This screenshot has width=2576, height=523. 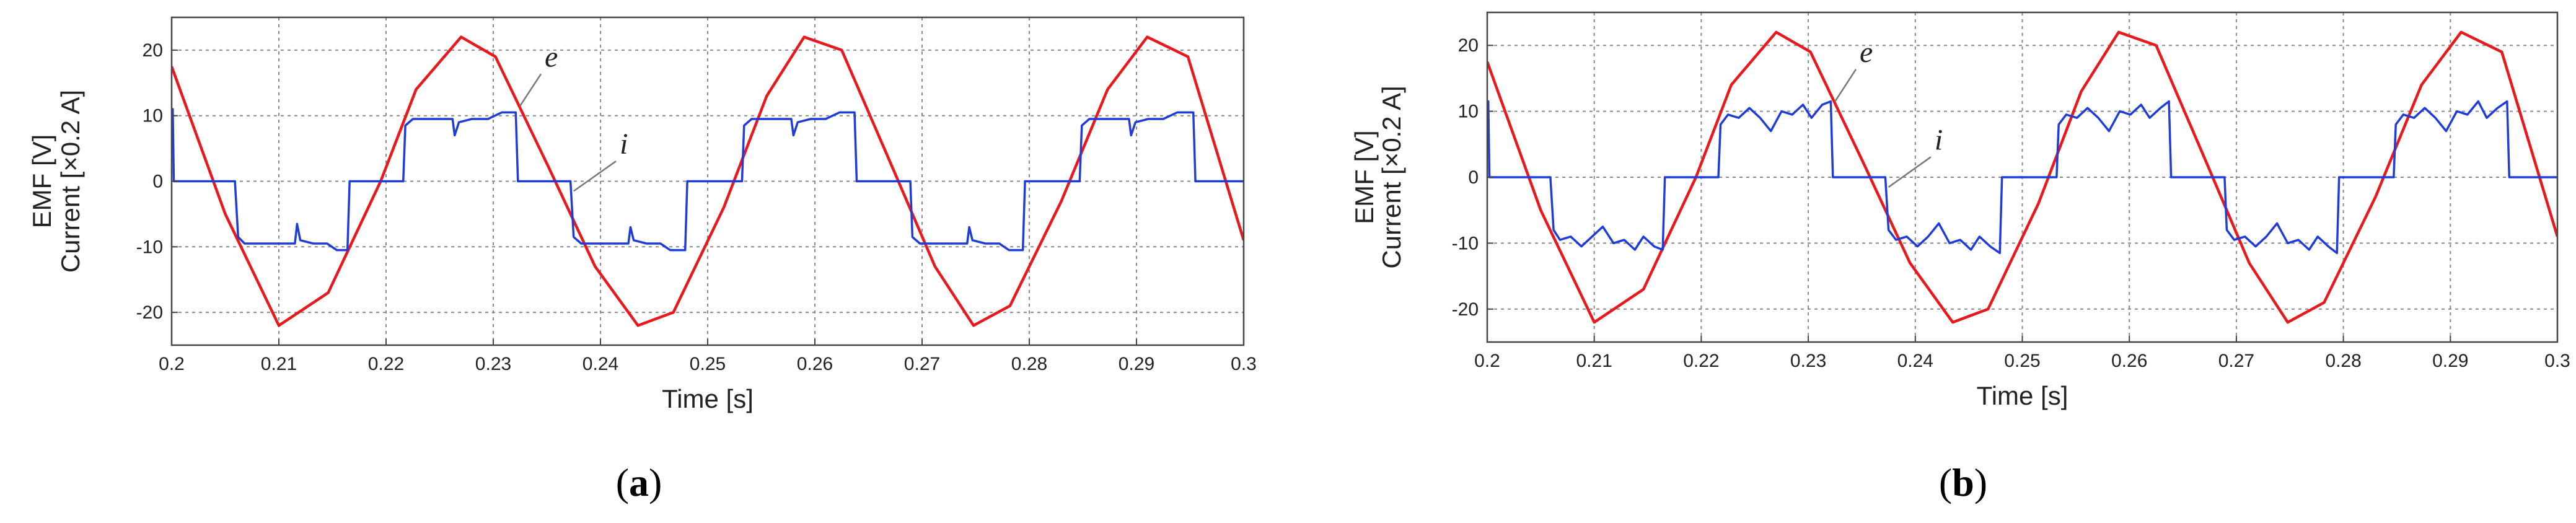 I want to click on panel-caption-b: (b), so click(x=1963, y=482).